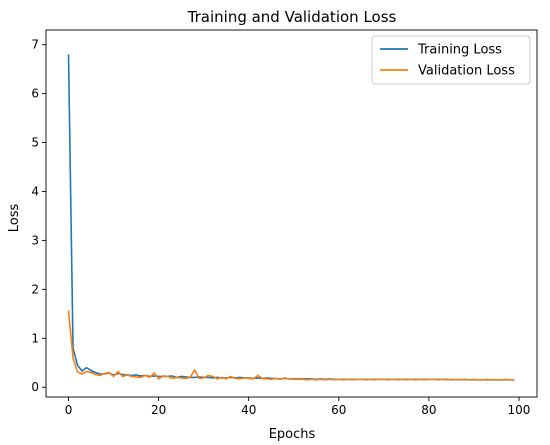 Image resolution: width=550 pixels, height=445 pixels. I want to click on y-tick-label: 7, so click(35, 45).